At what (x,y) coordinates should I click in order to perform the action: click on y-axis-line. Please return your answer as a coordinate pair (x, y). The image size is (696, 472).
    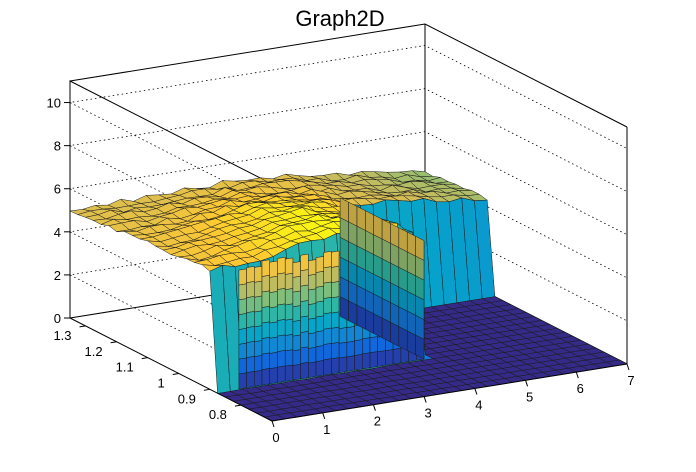
    Looking at the image, I should click on (171, 369).